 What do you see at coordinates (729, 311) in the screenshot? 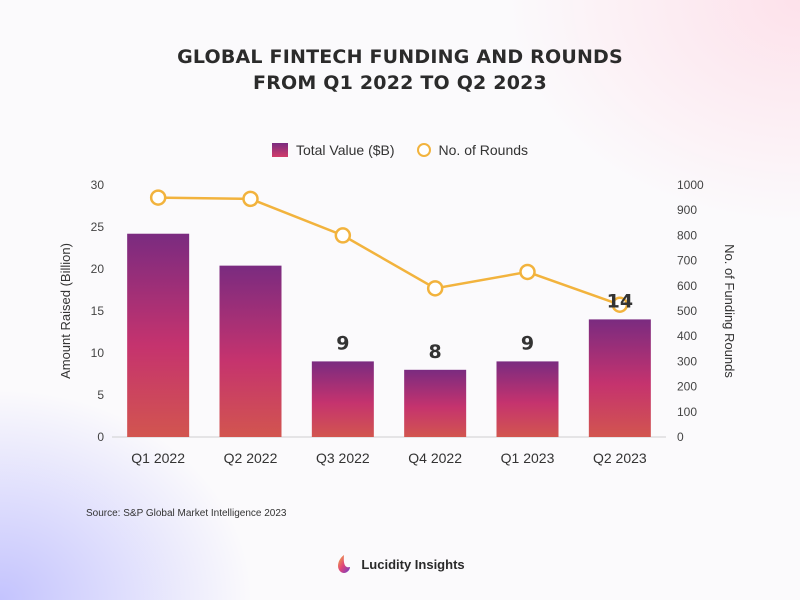
I see `y2-axis-label: No. of Funding Rounds` at bounding box center [729, 311].